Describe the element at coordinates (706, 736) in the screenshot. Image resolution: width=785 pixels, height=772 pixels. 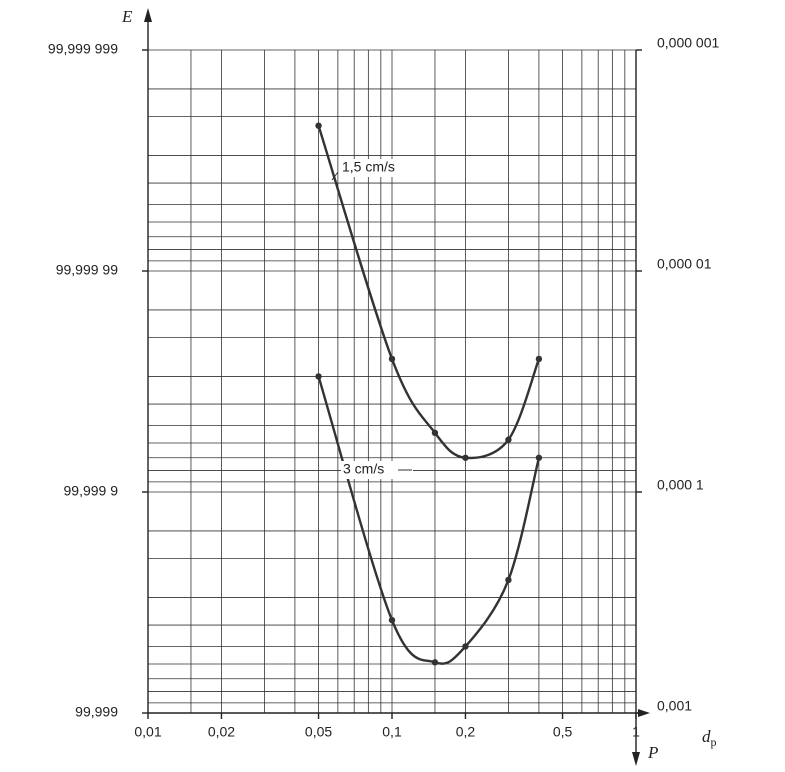
I see `x-label-main: d` at that location.